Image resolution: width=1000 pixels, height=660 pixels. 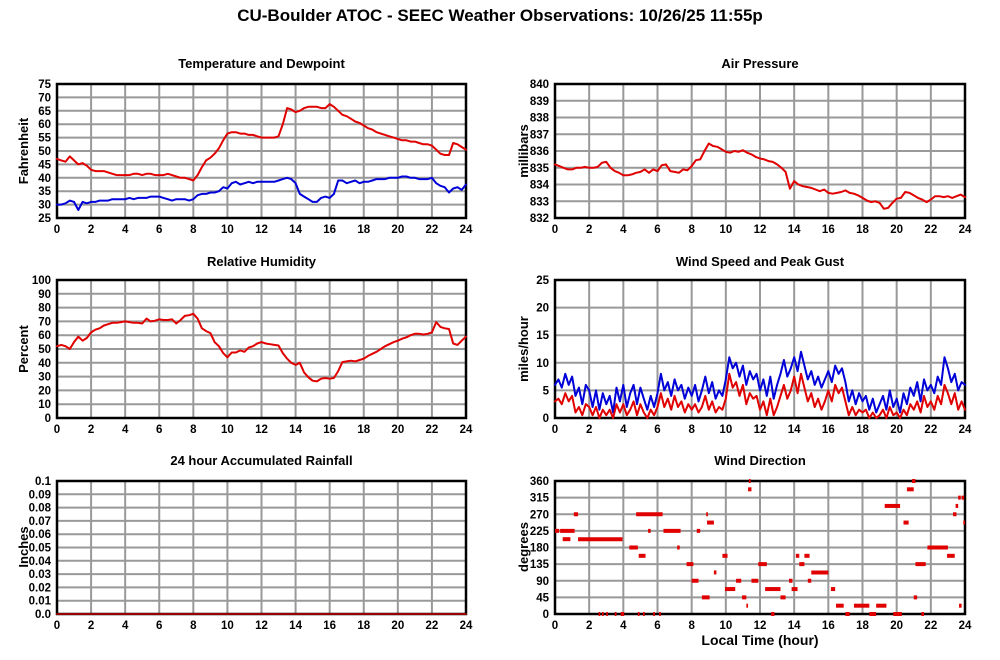 I want to click on svg-text: 839, so click(x=539, y=102).